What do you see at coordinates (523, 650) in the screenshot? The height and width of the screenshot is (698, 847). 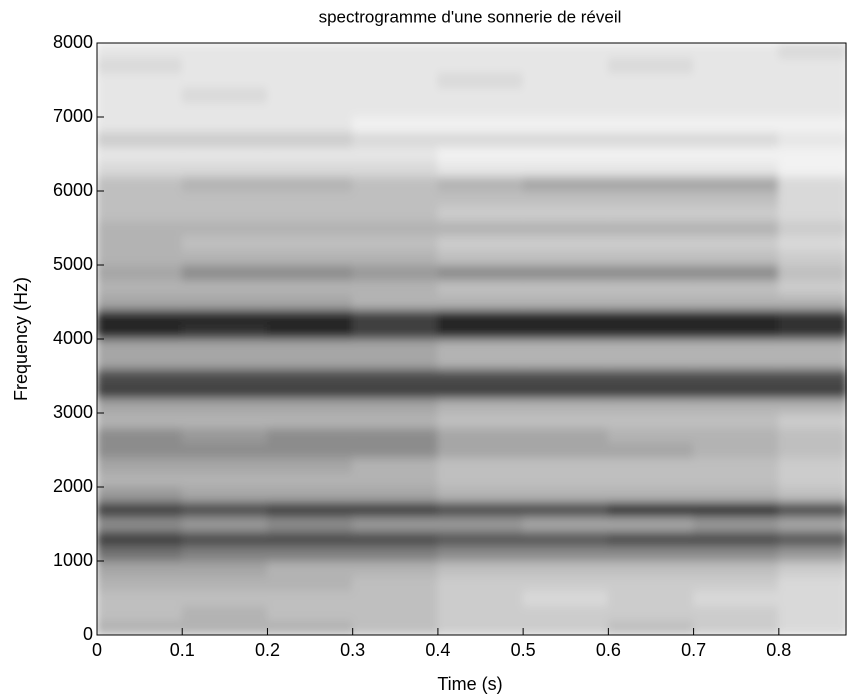 I see `x-tick-label: 0.5` at bounding box center [523, 650].